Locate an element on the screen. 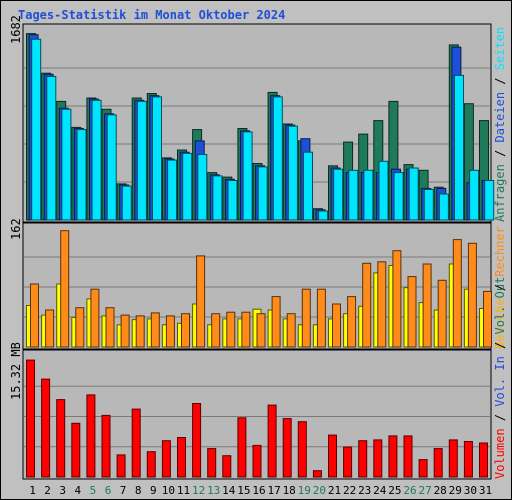 Image resolution: width=512 pixels, height=500 pixels. y-max-label-visits: 162 is located at coordinates (16, 229).